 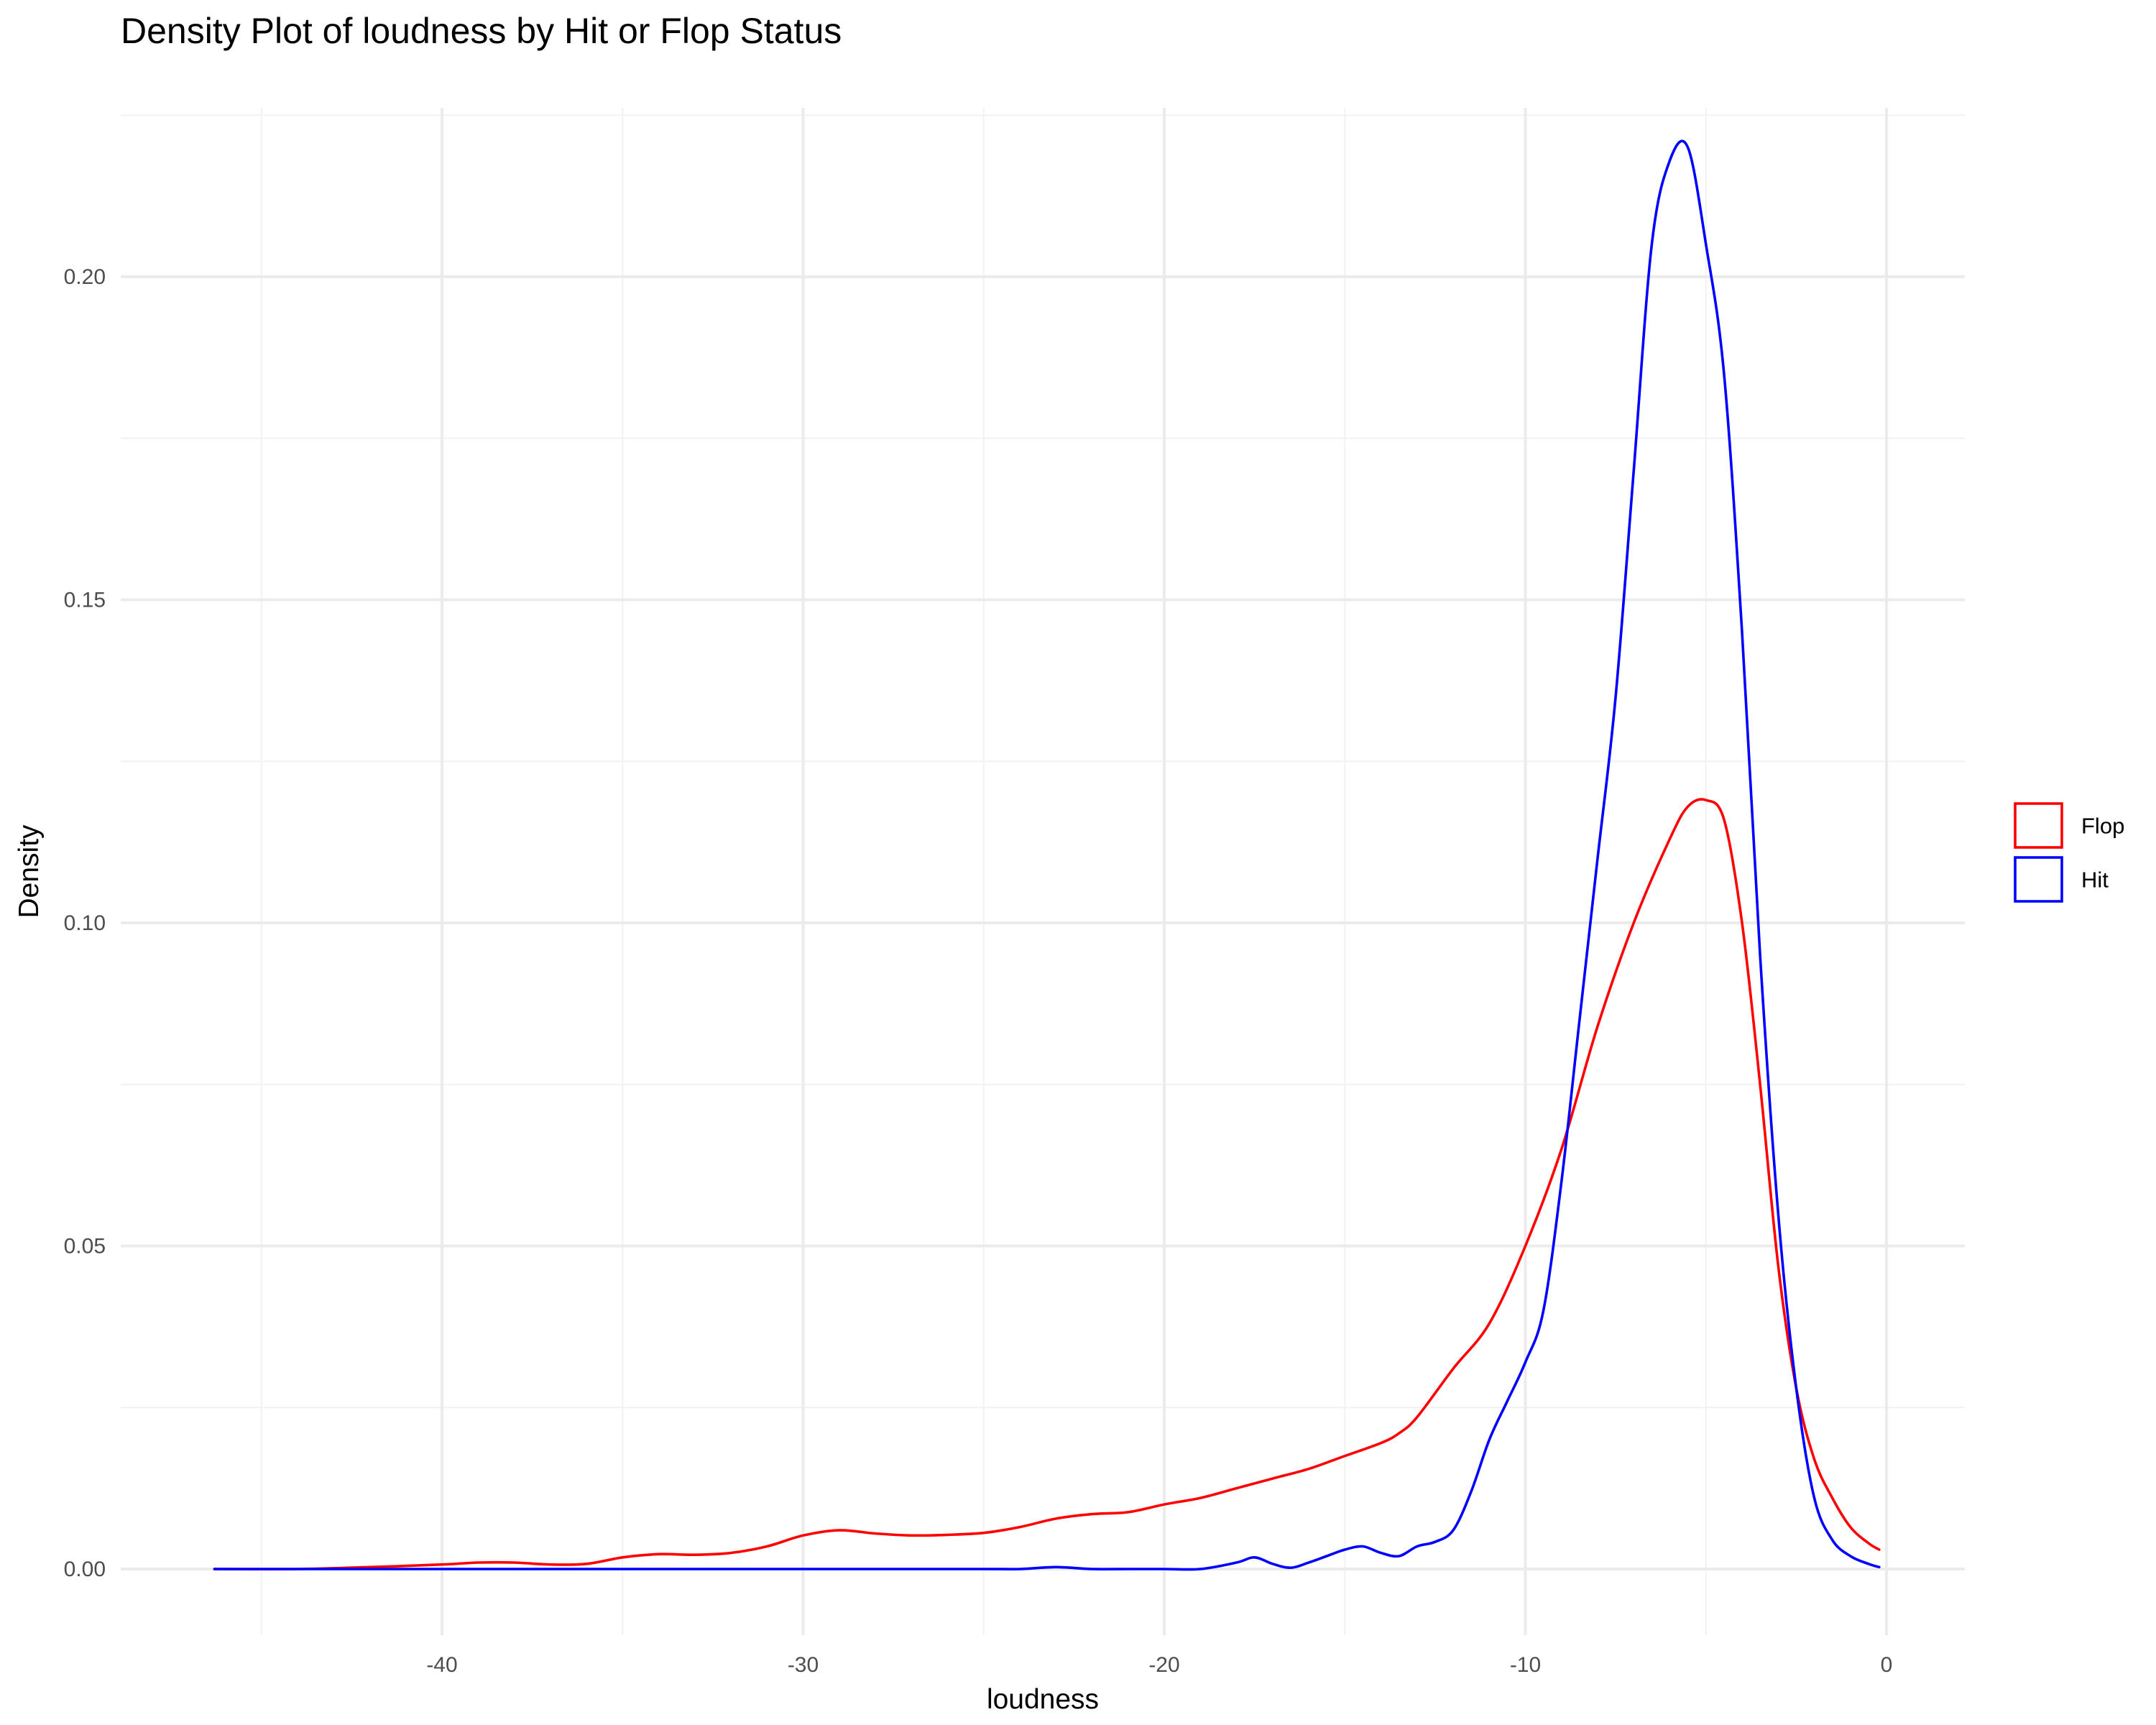 I want to click on legend-label-flop: Flop, so click(x=2102, y=826).